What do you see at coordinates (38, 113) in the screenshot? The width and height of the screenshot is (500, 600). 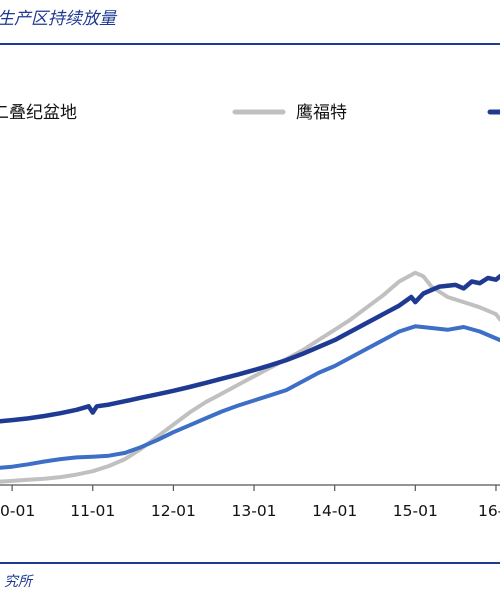 I see `legend-label-permian: 二叠纪盆地` at bounding box center [38, 113].